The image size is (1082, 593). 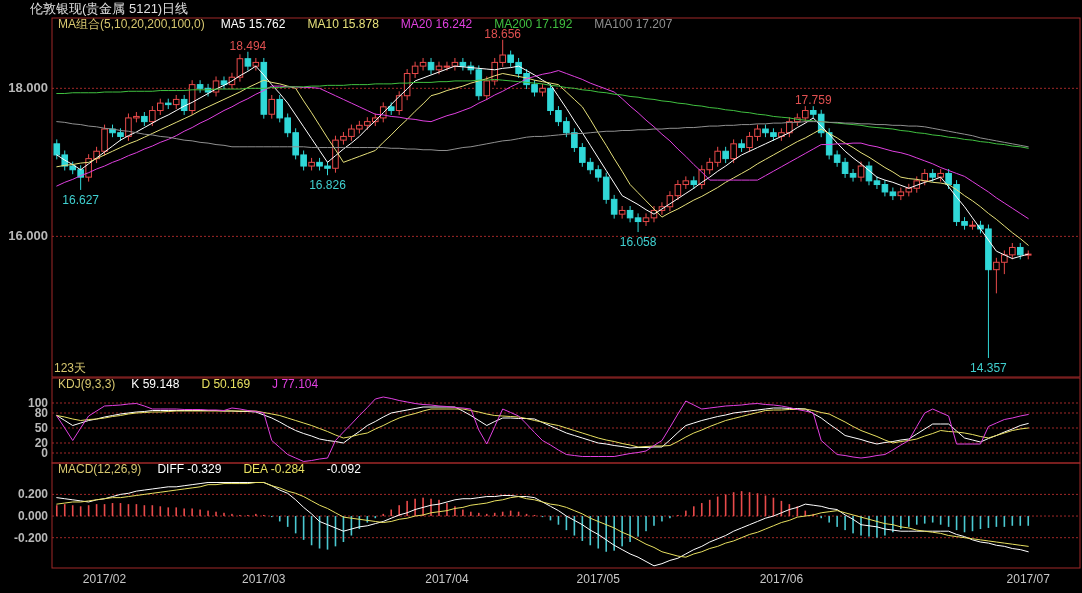 What do you see at coordinates (41, 428) in the screenshot?
I see `y-tick-label: 50` at bounding box center [41, 428].